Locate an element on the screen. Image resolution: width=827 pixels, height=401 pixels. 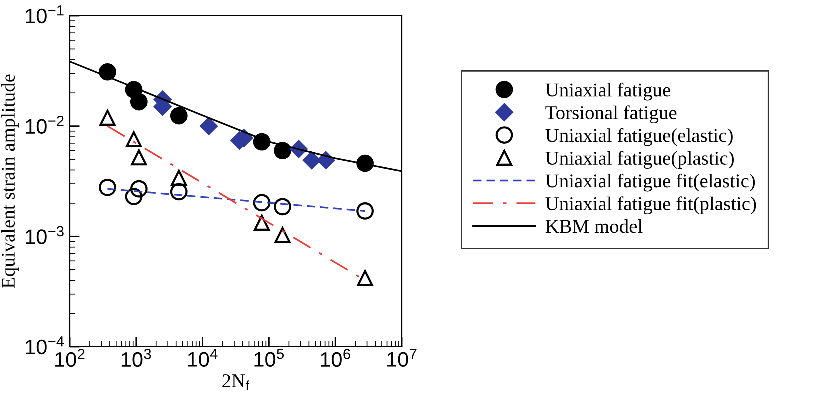
y-tick-label: 10$^{−3}$ is located at coordinates (45, 235).